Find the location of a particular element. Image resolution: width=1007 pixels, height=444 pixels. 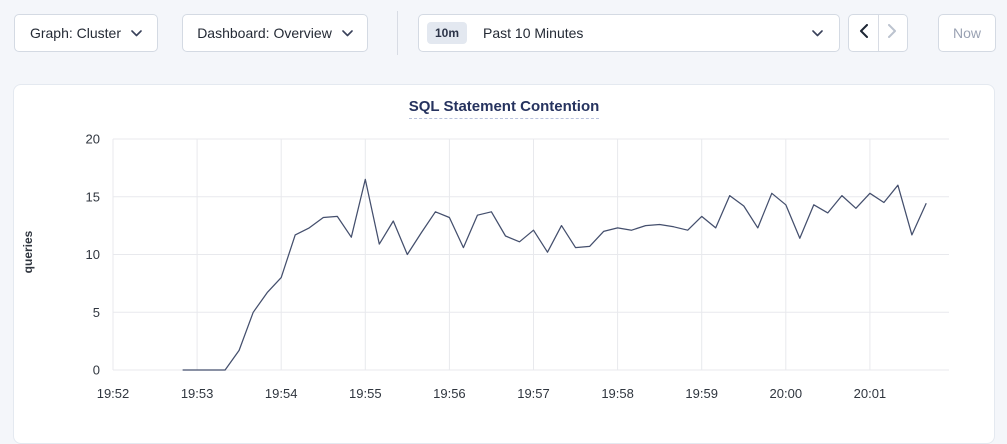

svg-text: 19:54 is located at coordinates (281, 393).